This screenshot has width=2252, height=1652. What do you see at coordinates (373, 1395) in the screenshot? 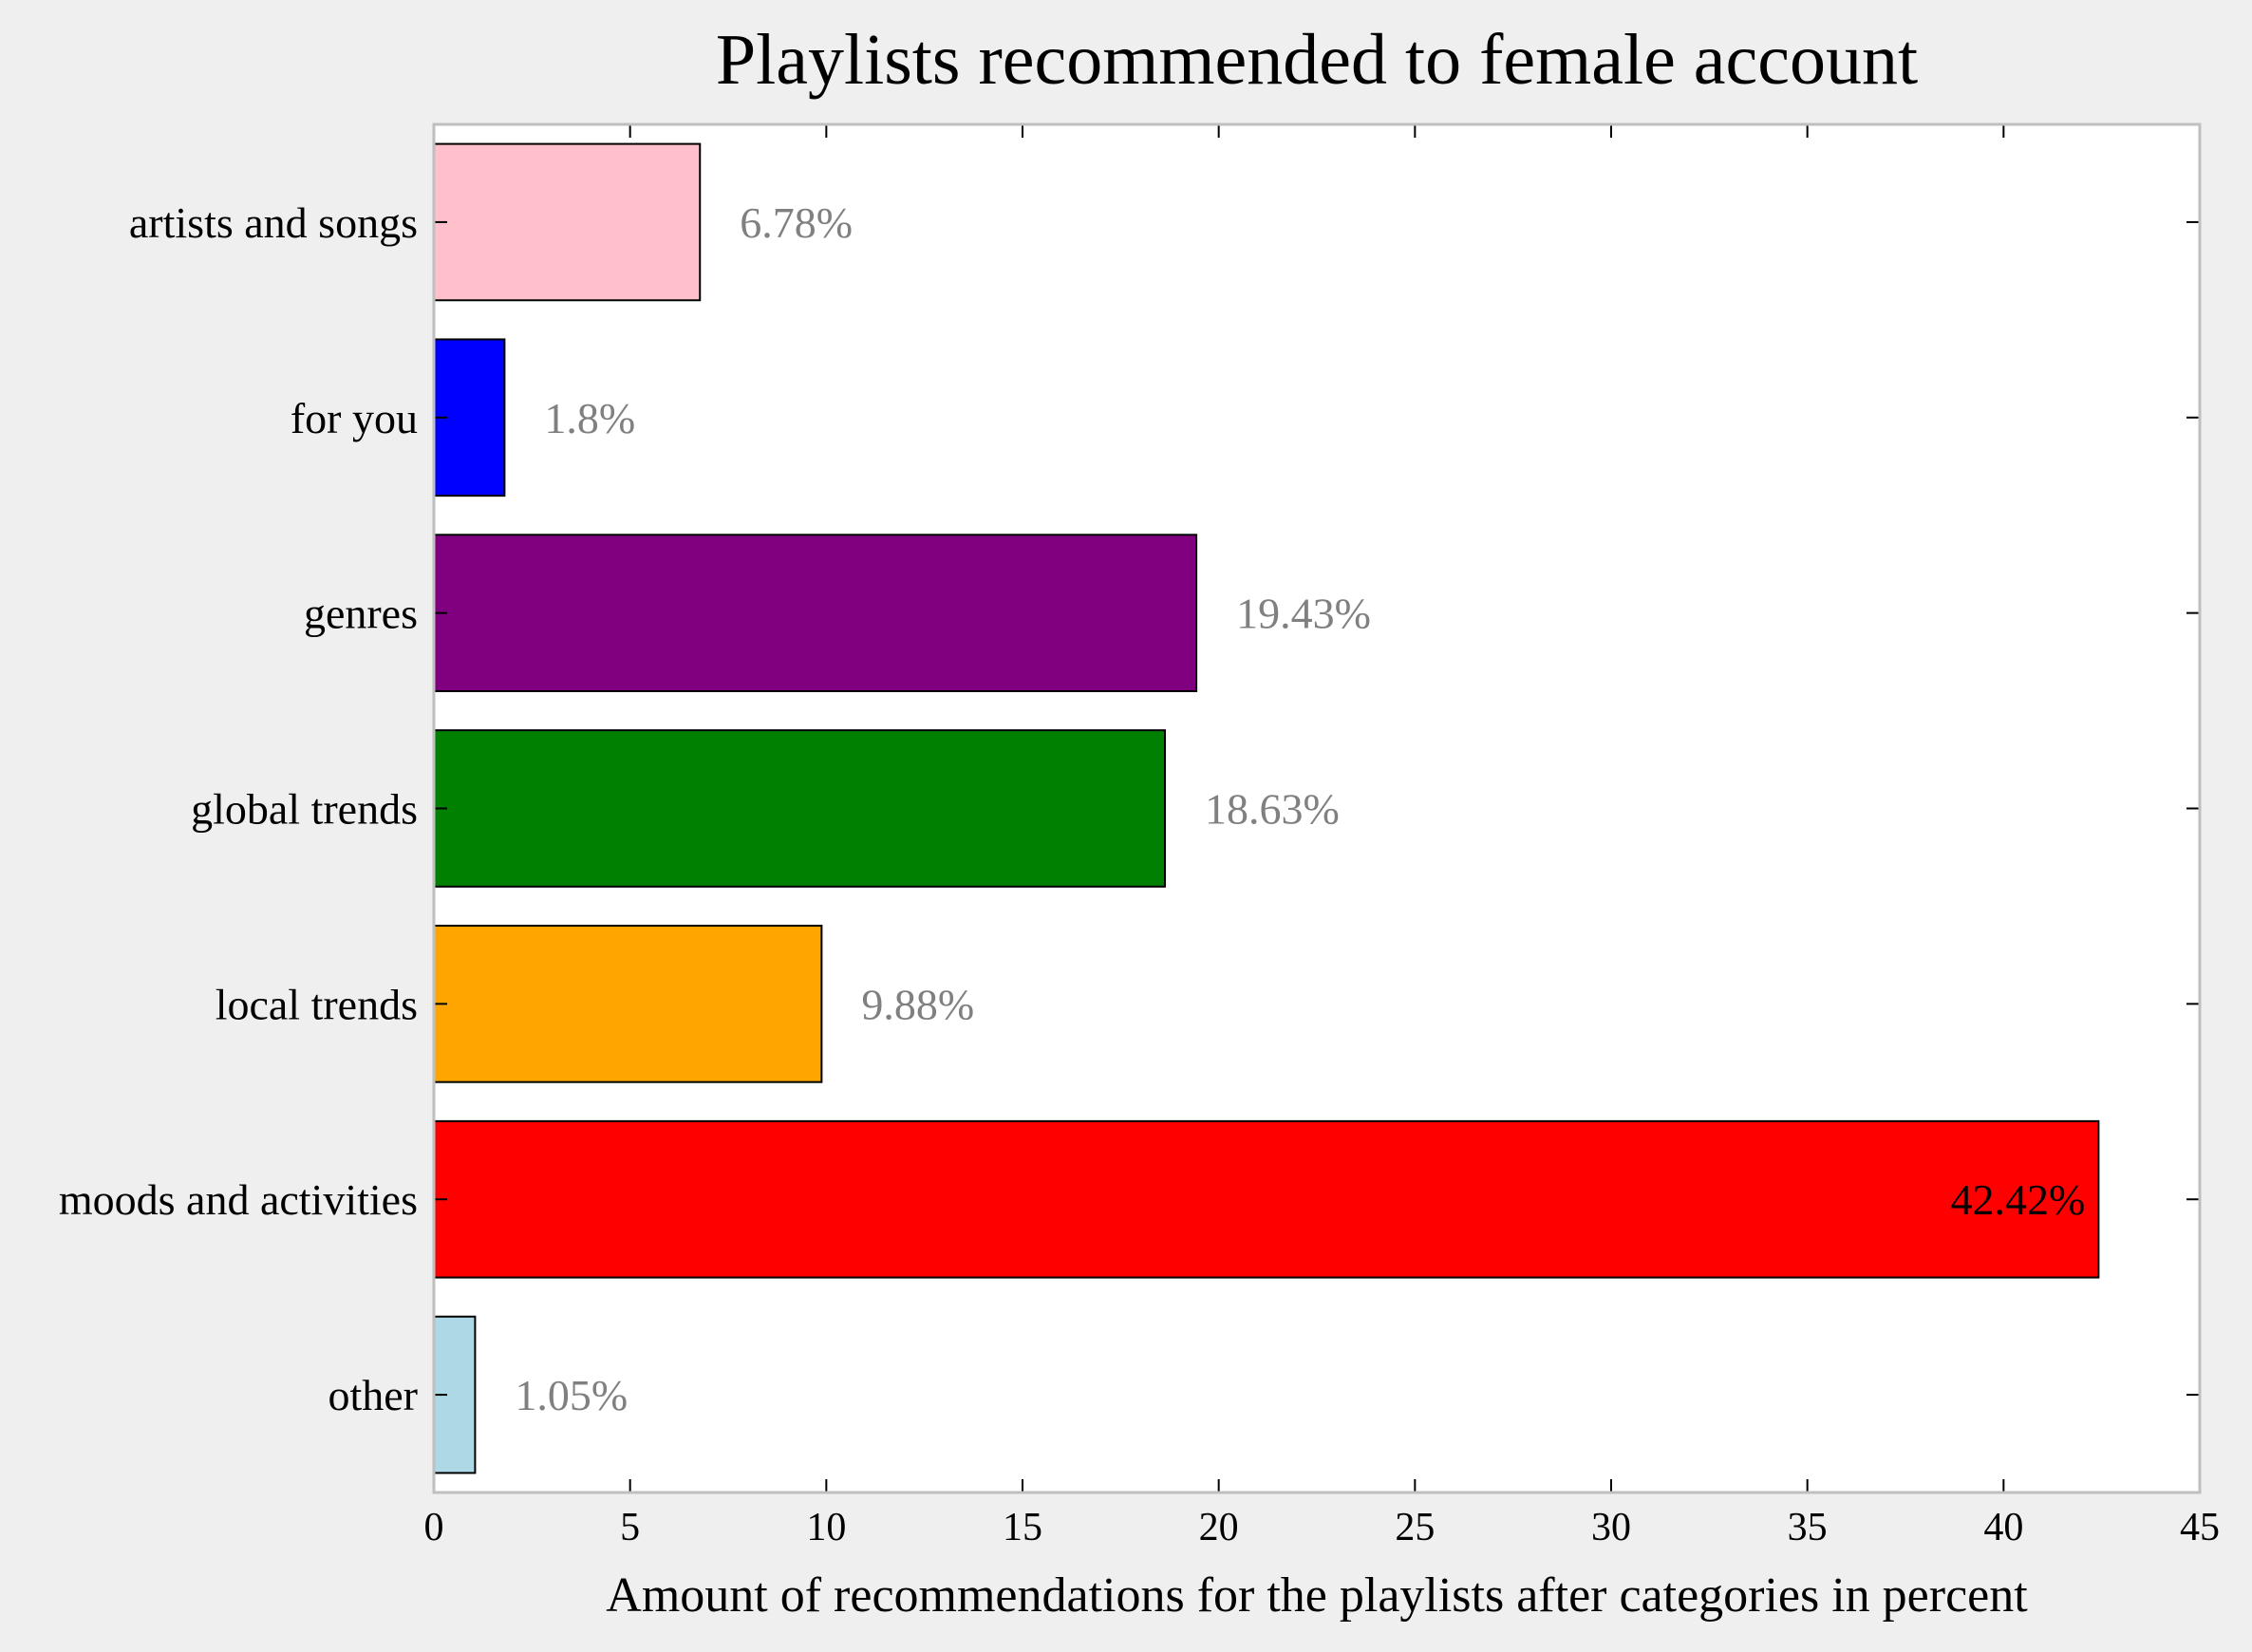
I see `y-tick-label-other: other` at bounding box center [373, 1395].